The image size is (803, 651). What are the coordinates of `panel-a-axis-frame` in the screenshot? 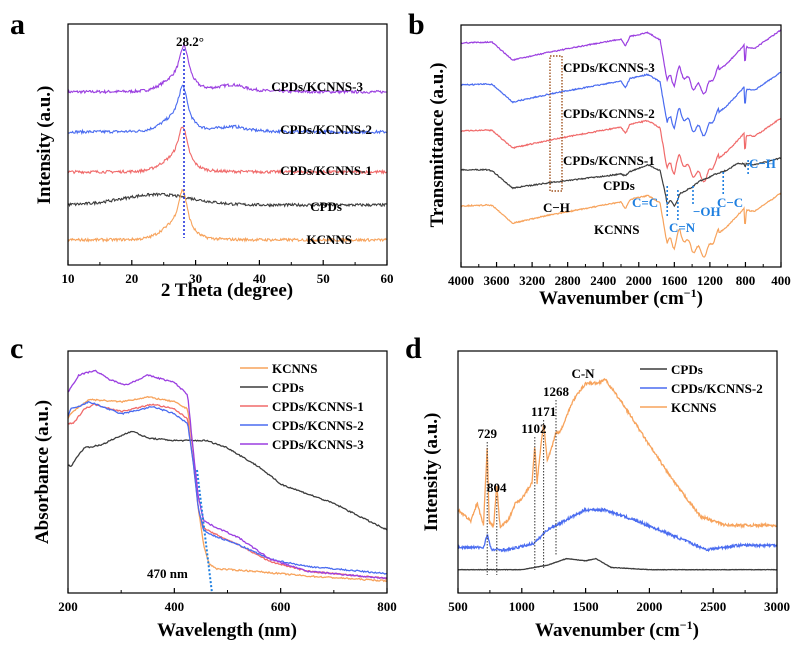 It's located at (227, 144).